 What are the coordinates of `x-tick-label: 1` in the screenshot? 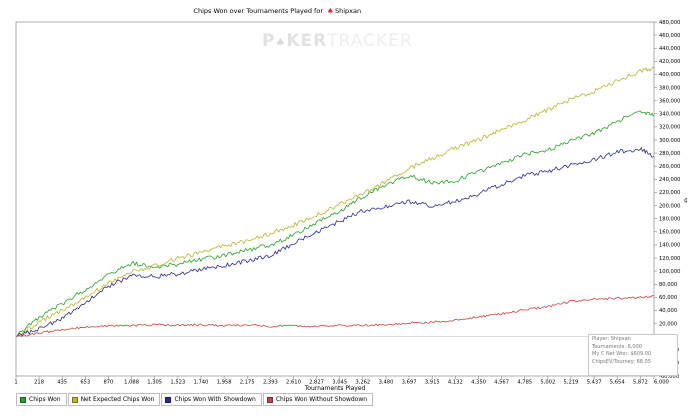 It's located at (15, 383).